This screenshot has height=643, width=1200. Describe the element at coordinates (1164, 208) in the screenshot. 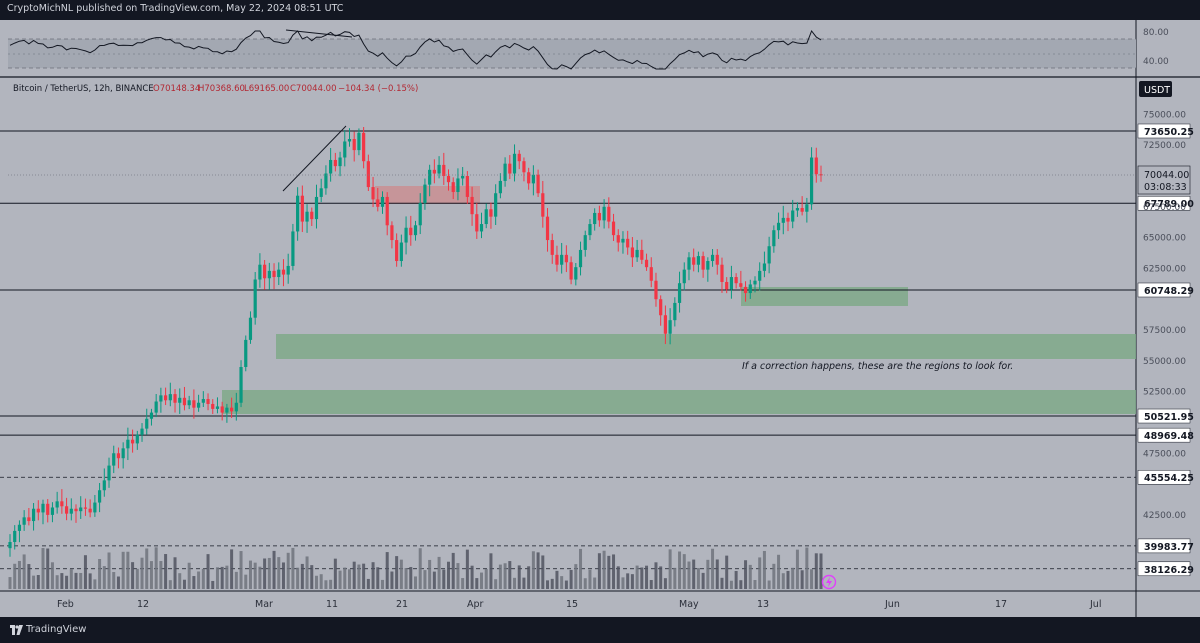

I see `price-tick-label: 67500.00` at that location.